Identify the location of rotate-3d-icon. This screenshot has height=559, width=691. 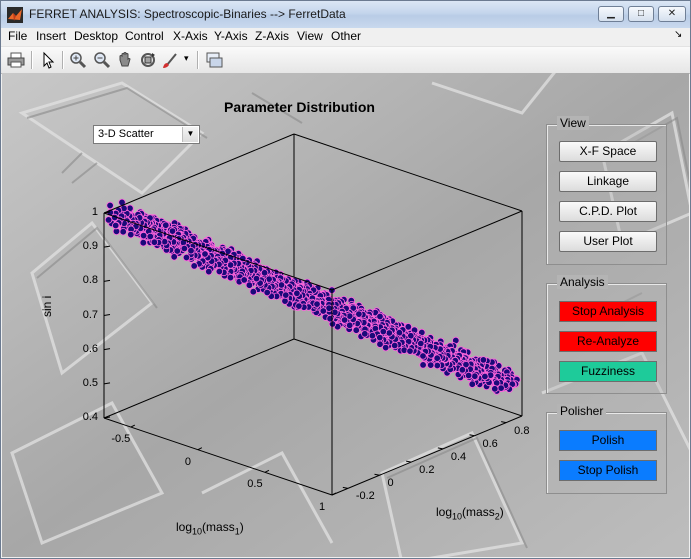
(148, 60).